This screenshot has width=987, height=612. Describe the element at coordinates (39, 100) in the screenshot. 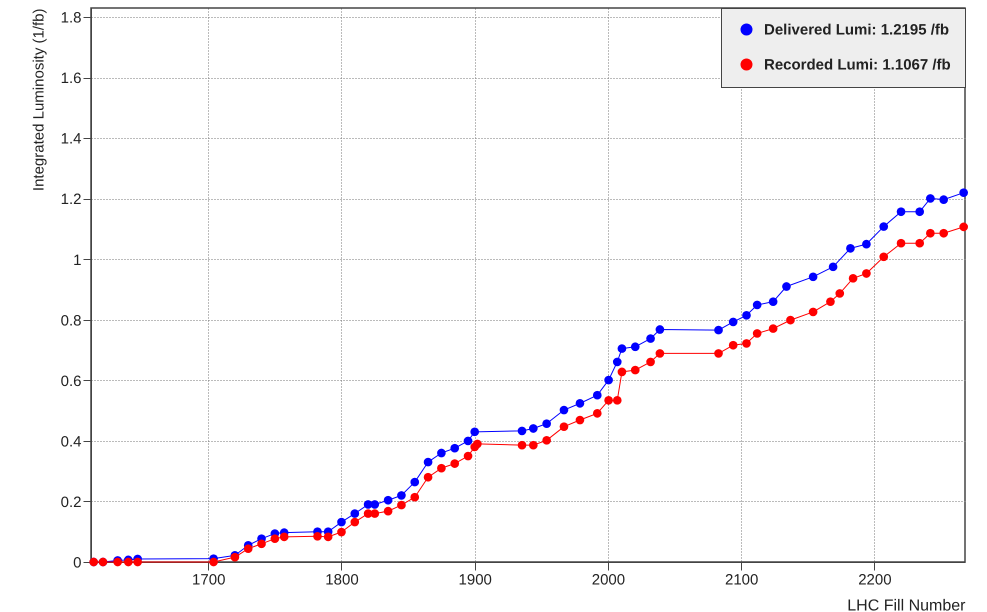

I see `y-axis-title: Integrated Luminosity (1/fb)` at that location.